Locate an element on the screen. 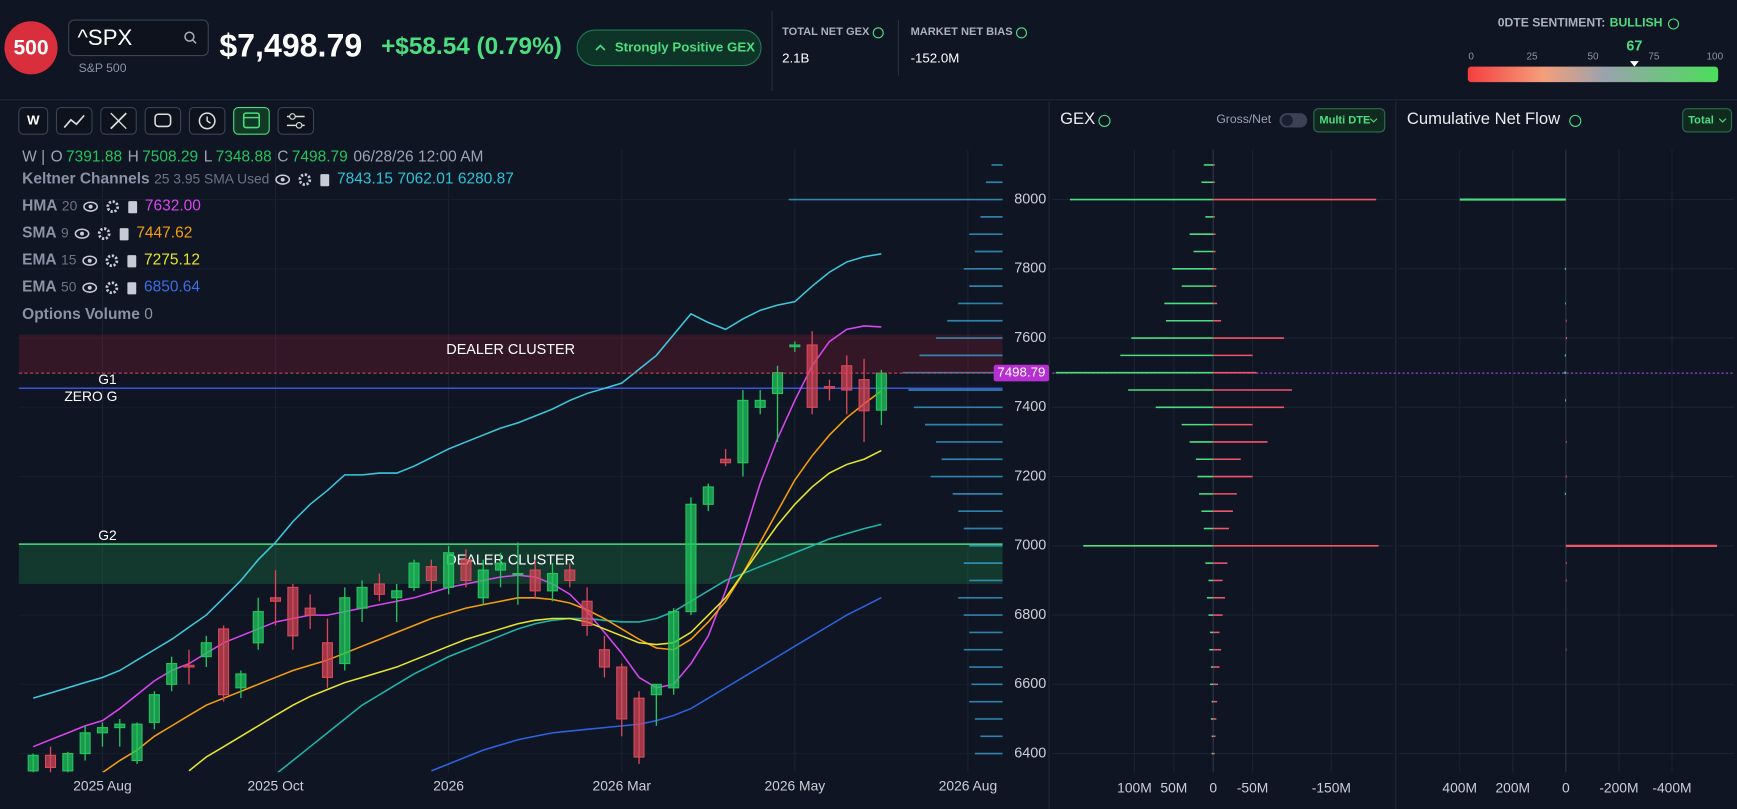 This screenshot has height=809, width=1737. indicator-name-text: HMA is located at coordinates (39, 206).